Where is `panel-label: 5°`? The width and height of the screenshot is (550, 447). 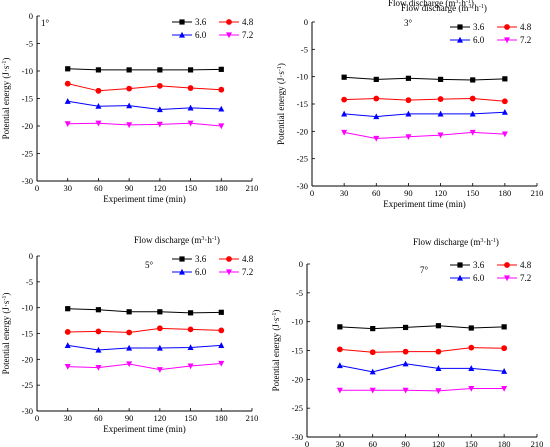 panel-label: 5° is located at coordinates (149, 265).